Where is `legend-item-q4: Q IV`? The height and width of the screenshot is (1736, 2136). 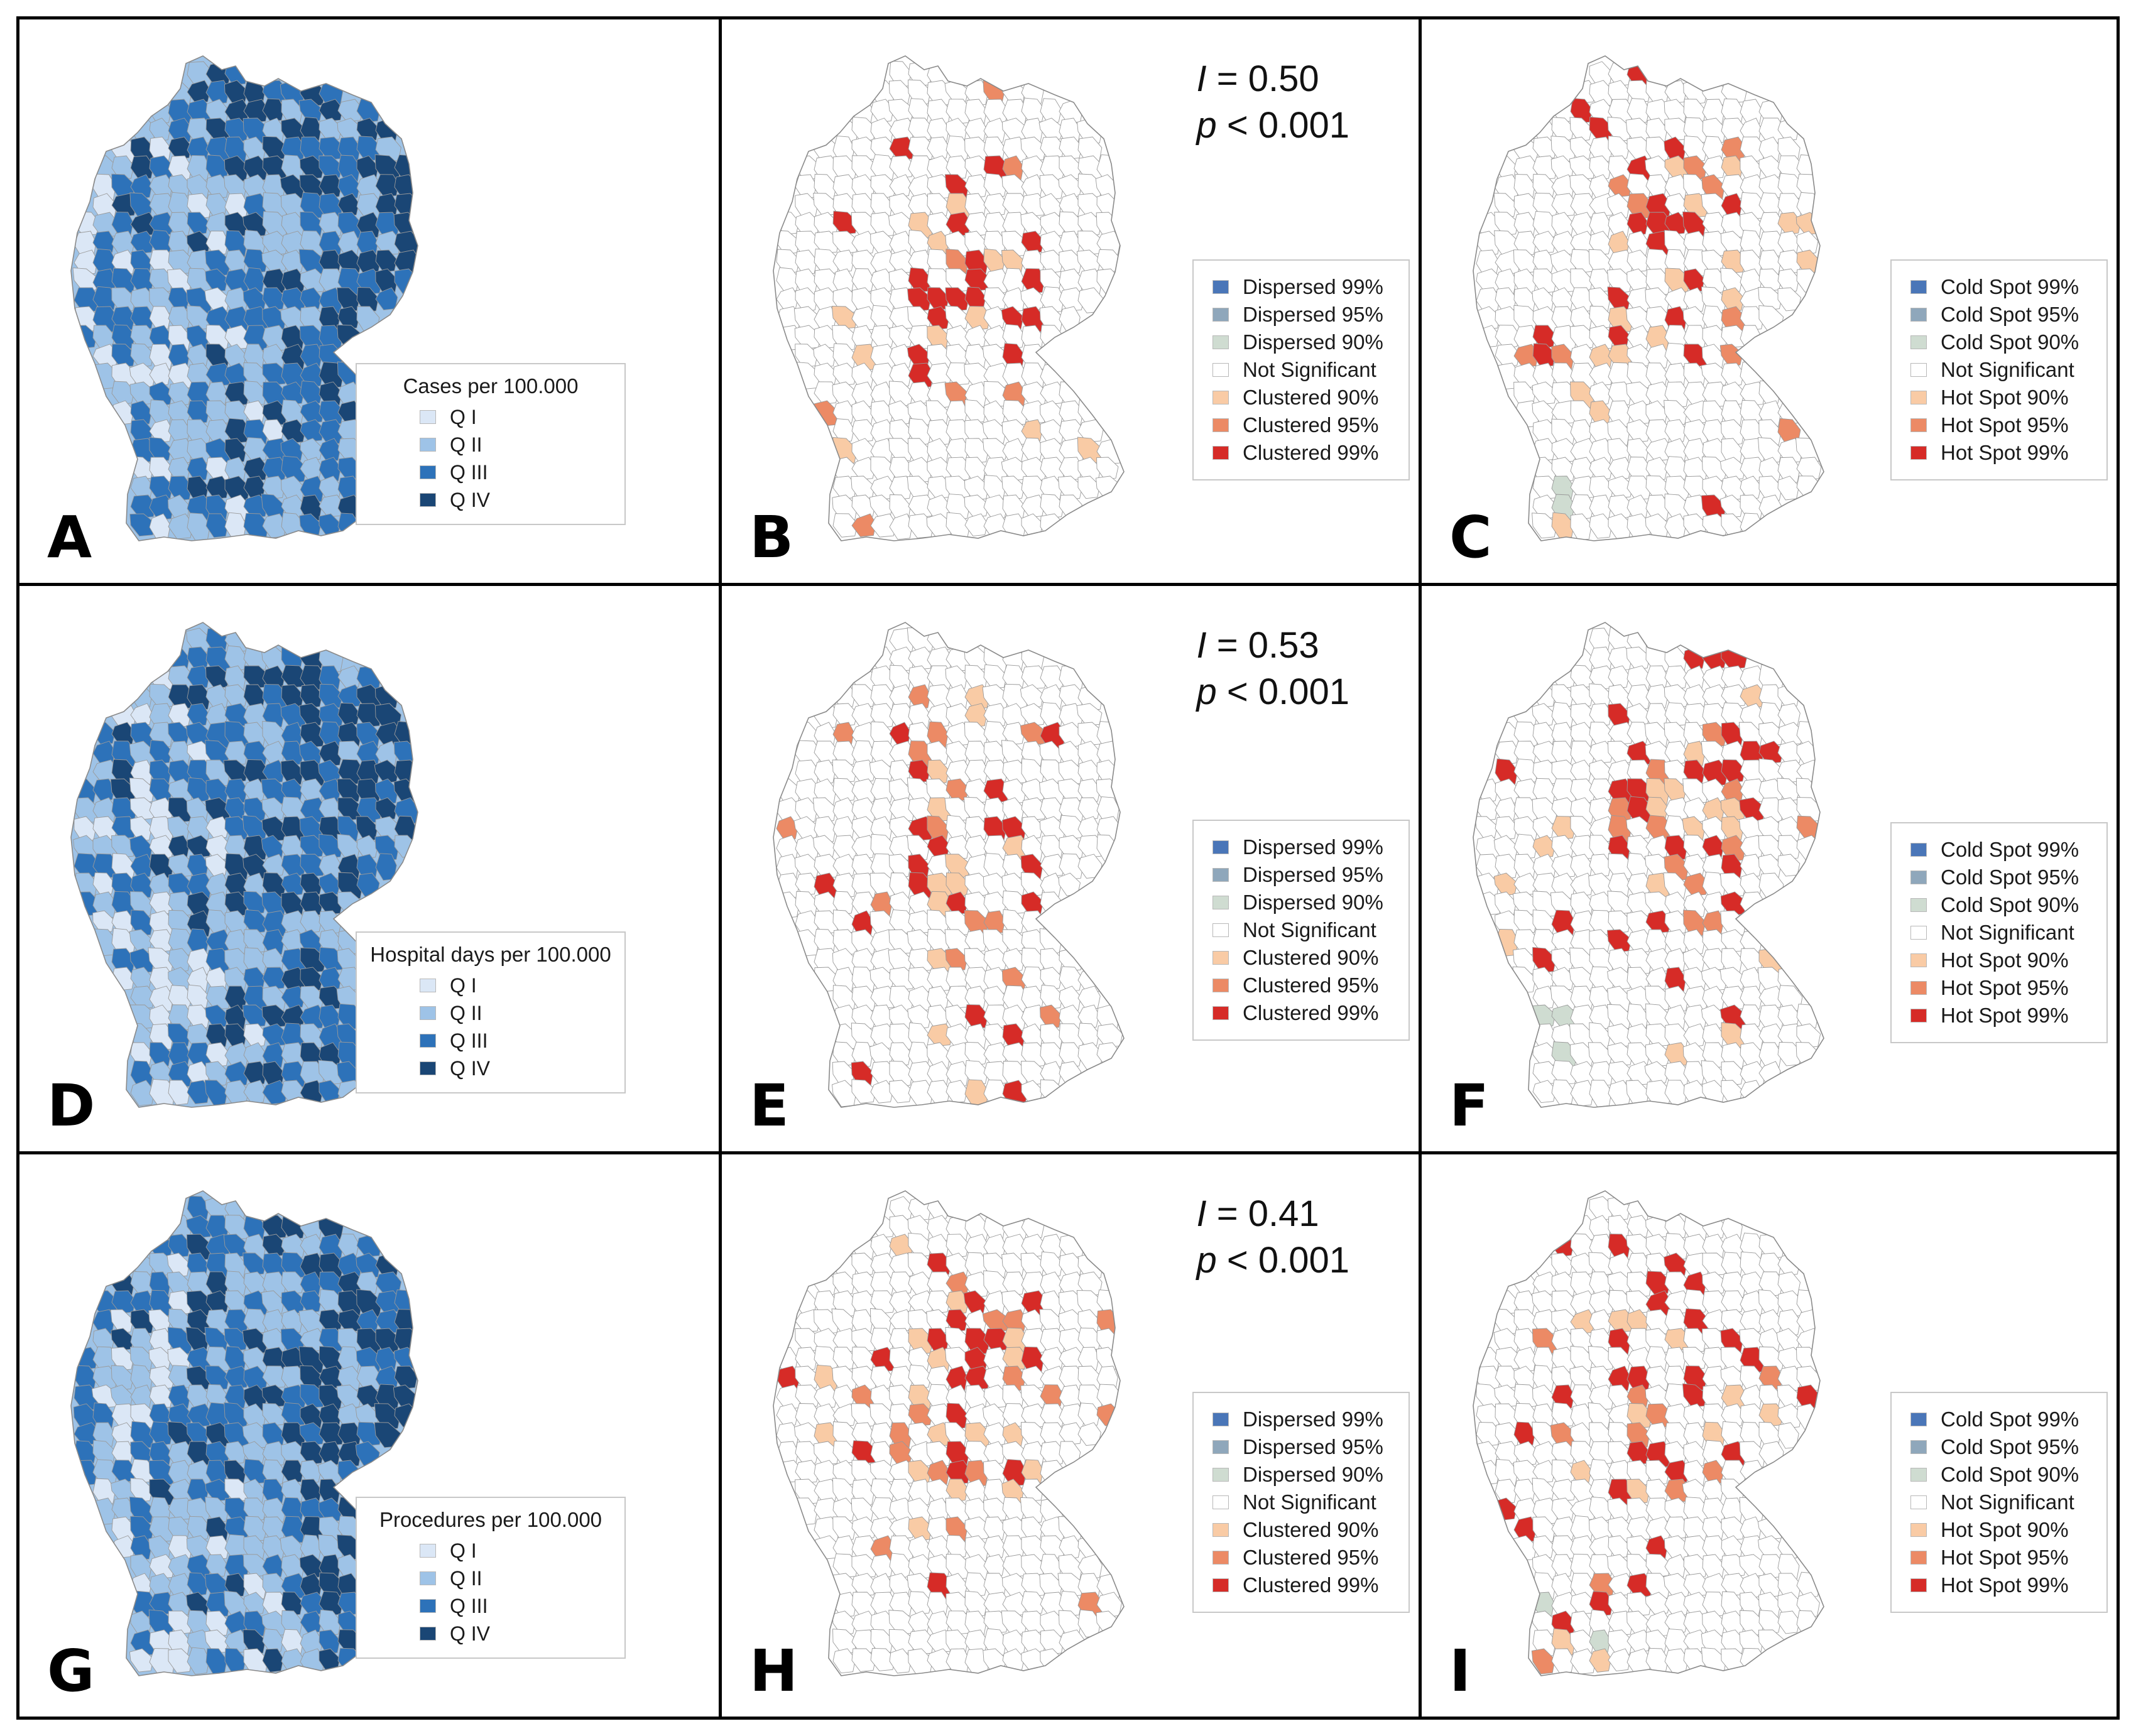
legend-item-q4: Q IV is located at coordinates (490, 1074).